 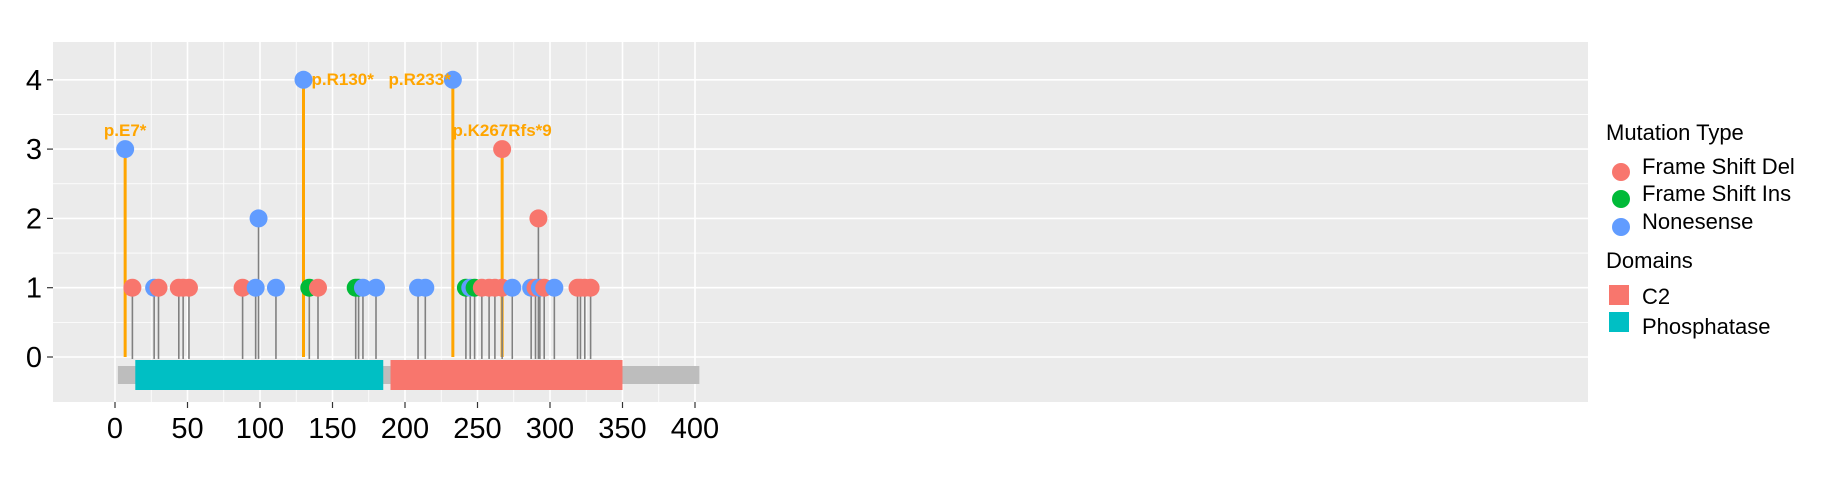 I want to click on domain-phosphatase, so click(x=259, y=375).